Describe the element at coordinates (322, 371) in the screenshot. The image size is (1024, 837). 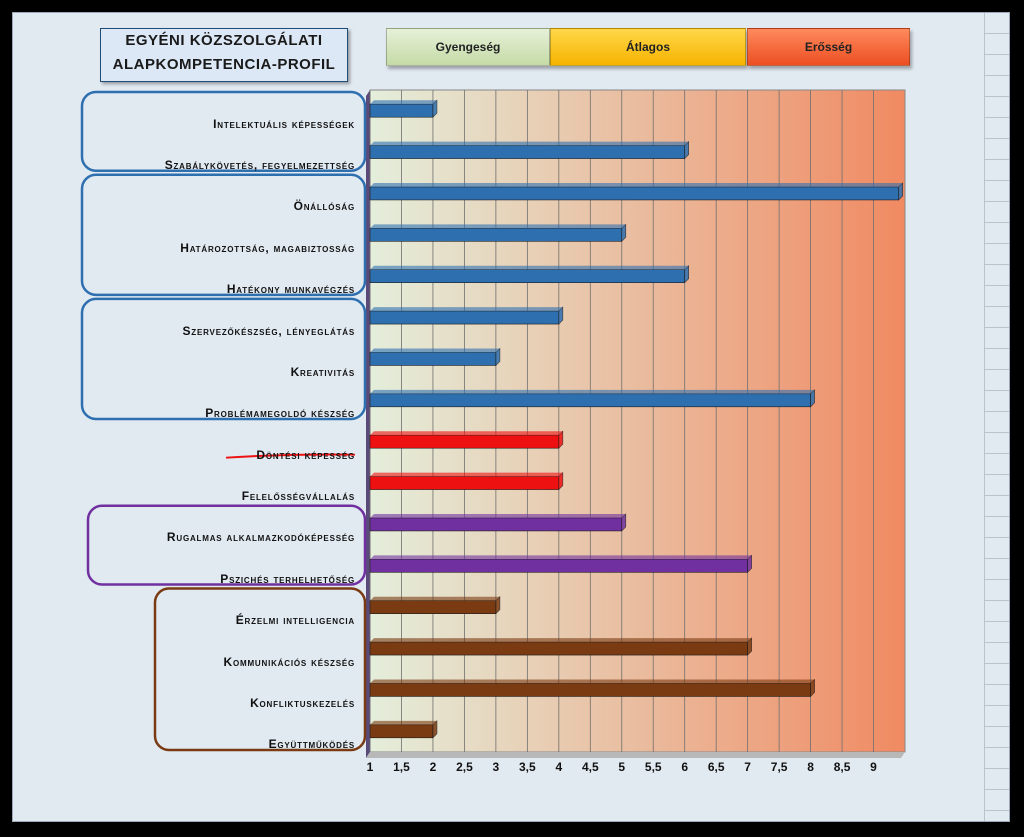
I see `category-label: Kreativitás` at that location.